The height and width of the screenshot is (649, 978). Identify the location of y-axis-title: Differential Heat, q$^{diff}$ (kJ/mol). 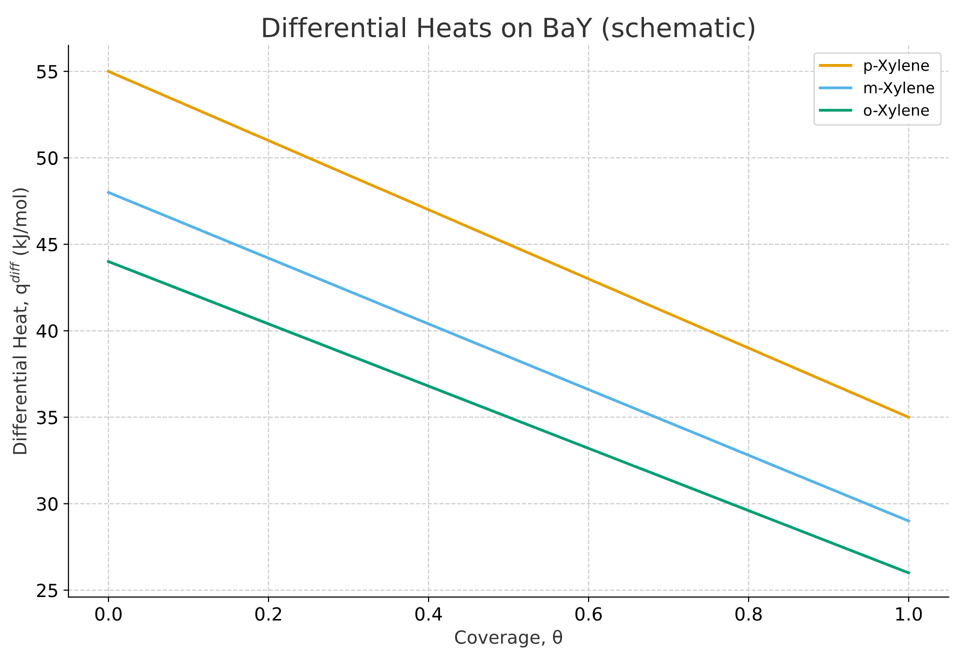
(20, 321).